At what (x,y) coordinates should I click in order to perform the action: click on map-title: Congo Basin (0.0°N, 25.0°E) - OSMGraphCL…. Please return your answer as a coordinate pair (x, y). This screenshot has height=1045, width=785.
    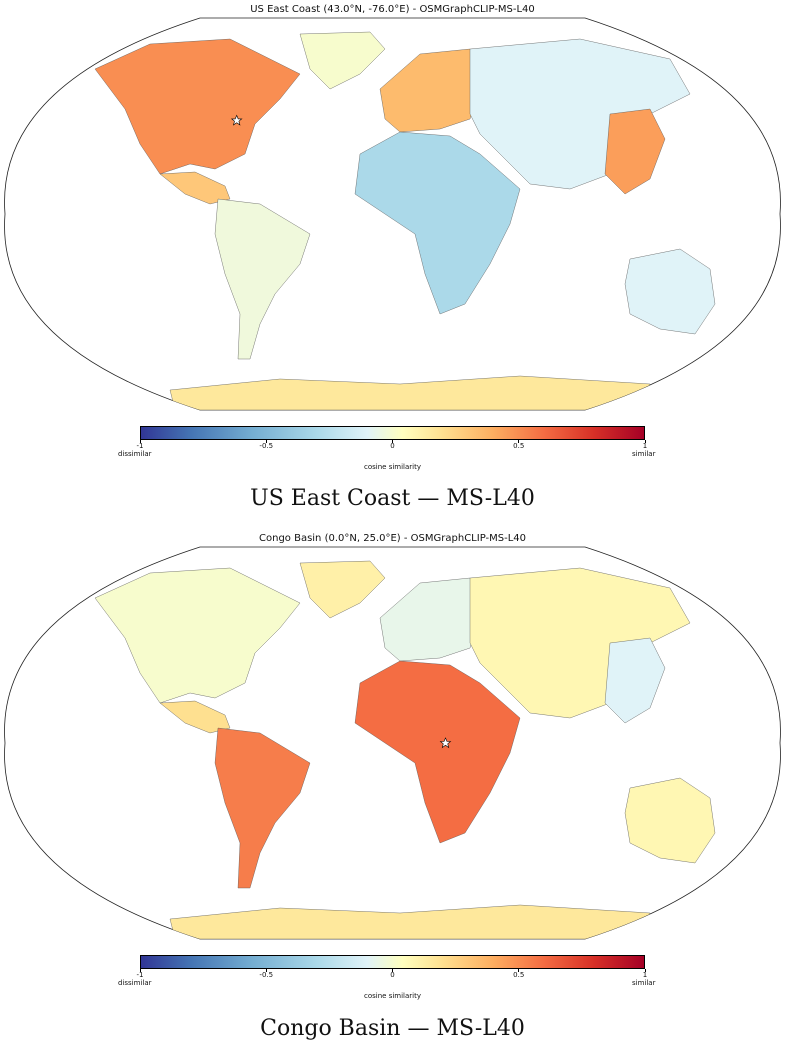
    Looking at the image, I should click on (392, 538).